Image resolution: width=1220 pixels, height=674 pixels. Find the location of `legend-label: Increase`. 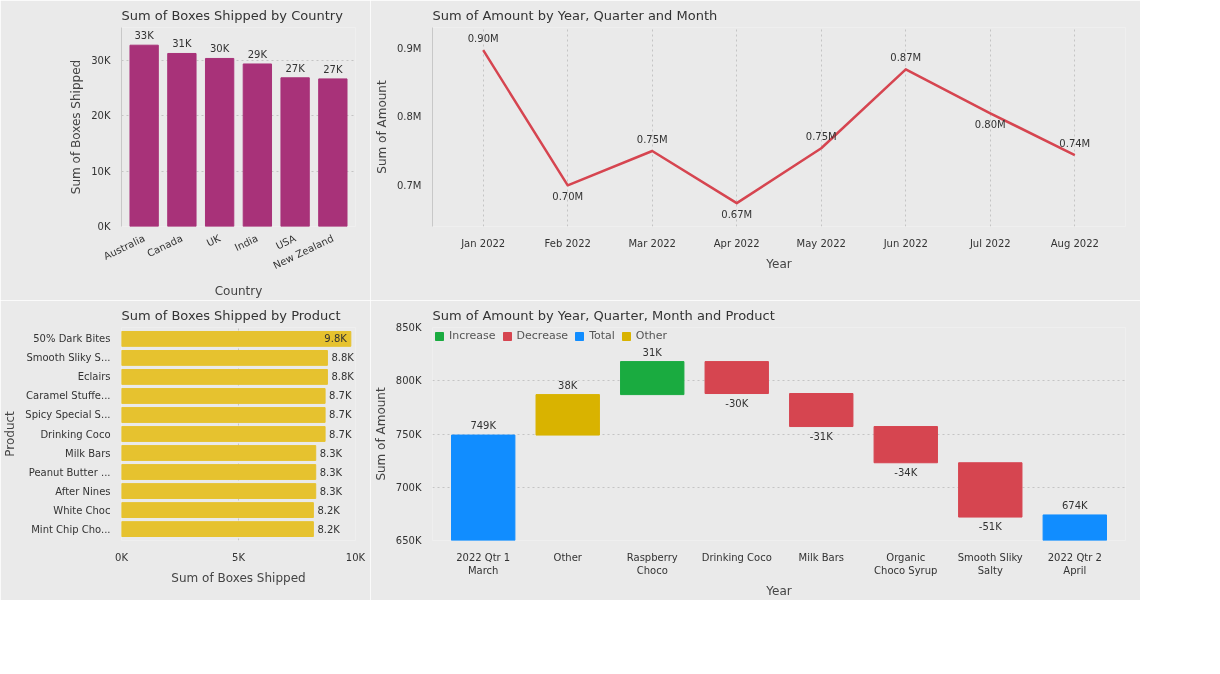

legend-label: Increase is located at coordinates (472, 335).